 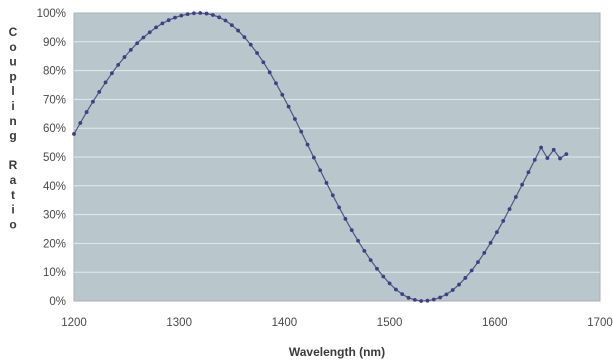 I want to click on y-axis-title-char: a, so click(x=13, y=180).